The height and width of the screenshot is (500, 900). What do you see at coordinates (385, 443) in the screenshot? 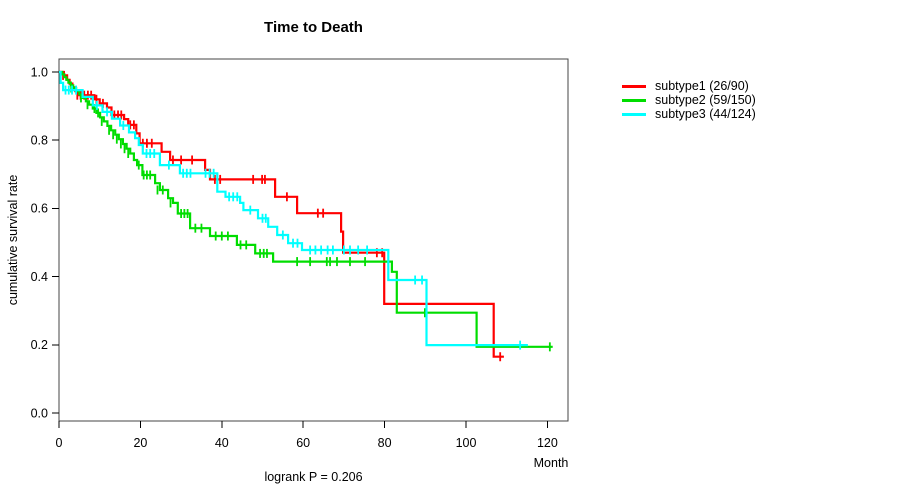
I see `x-axis-tick-label: 80` at bounding box center [385, 443].